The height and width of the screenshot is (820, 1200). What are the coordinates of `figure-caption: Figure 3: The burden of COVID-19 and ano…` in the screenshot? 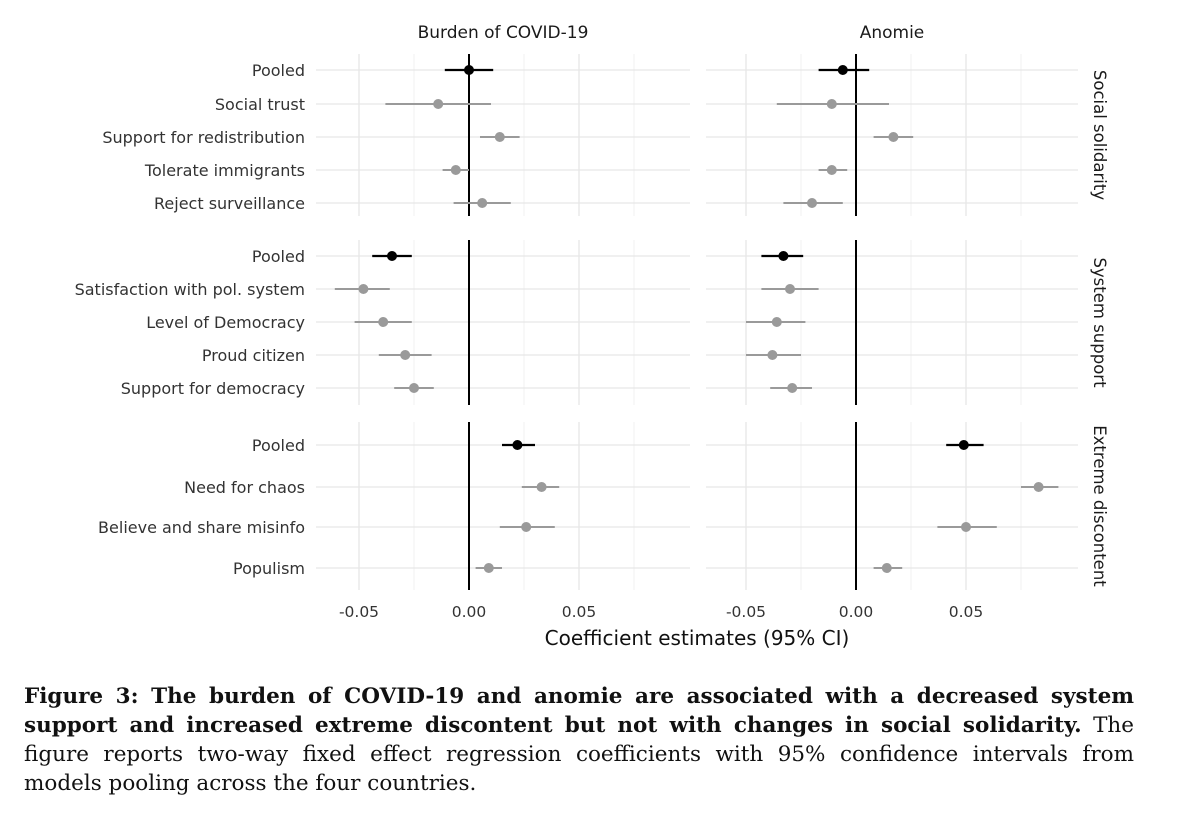 It's located at (579, 740).